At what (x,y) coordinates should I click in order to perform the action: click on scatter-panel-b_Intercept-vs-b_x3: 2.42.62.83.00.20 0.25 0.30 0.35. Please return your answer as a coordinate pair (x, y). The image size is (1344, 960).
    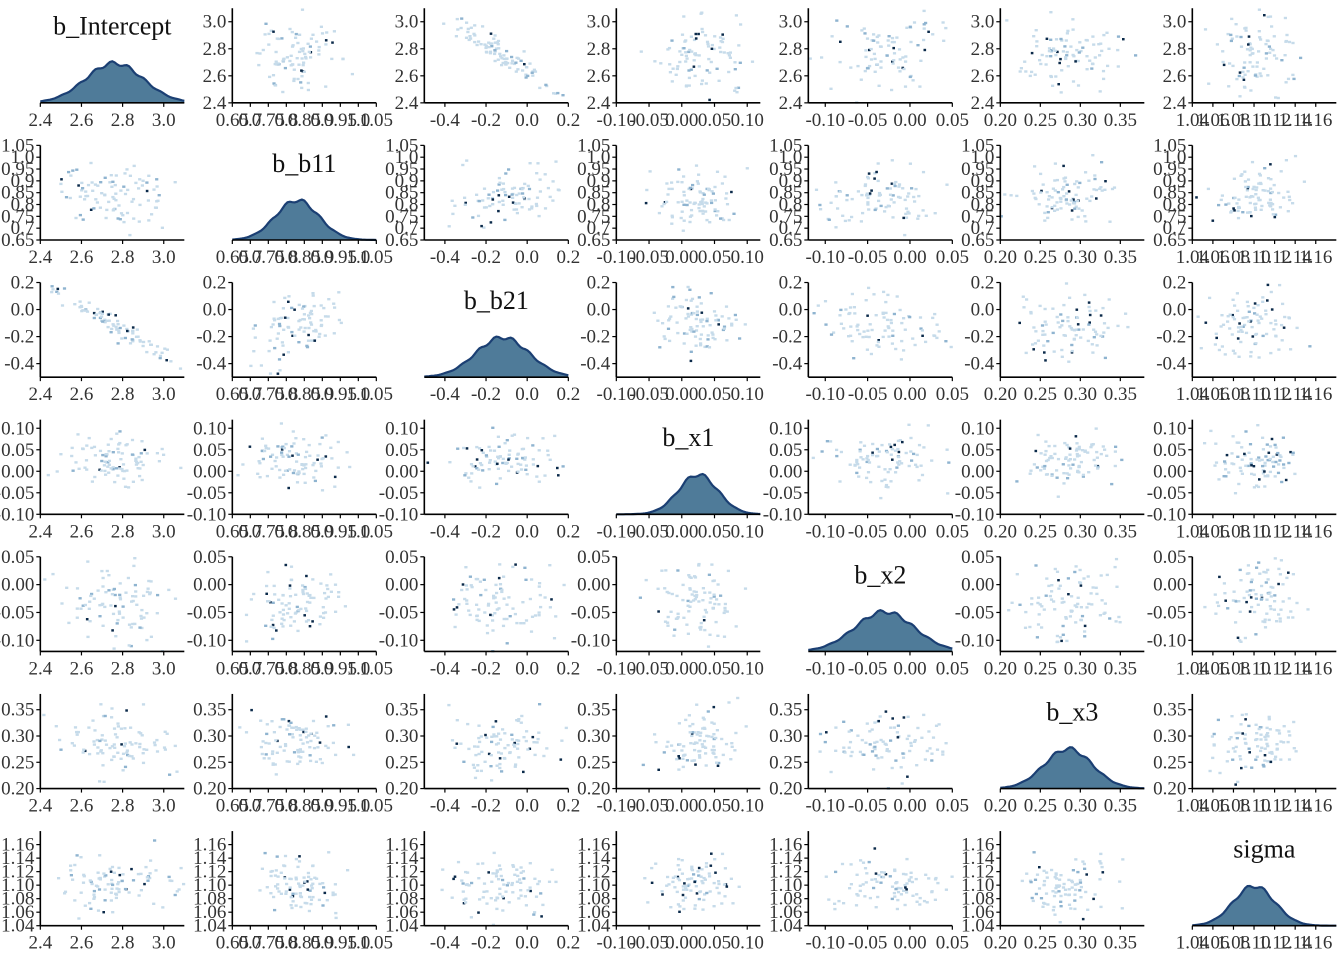
    Looking at the image, I should click on (1058, 69).